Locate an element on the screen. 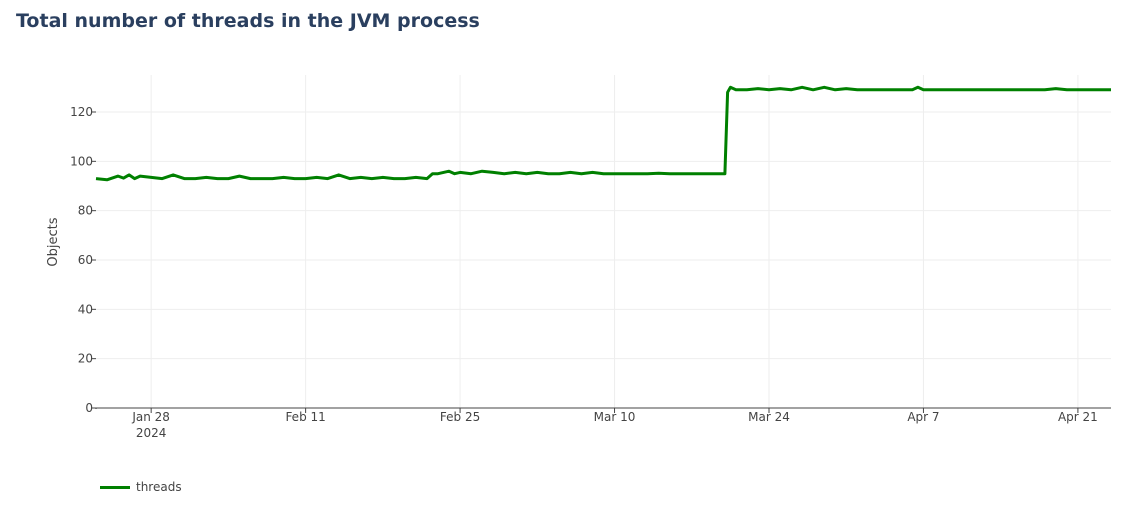 The height and width of the screenshot is (510, 1126). legend-swatch-threads is located at coordinates (115, 487).